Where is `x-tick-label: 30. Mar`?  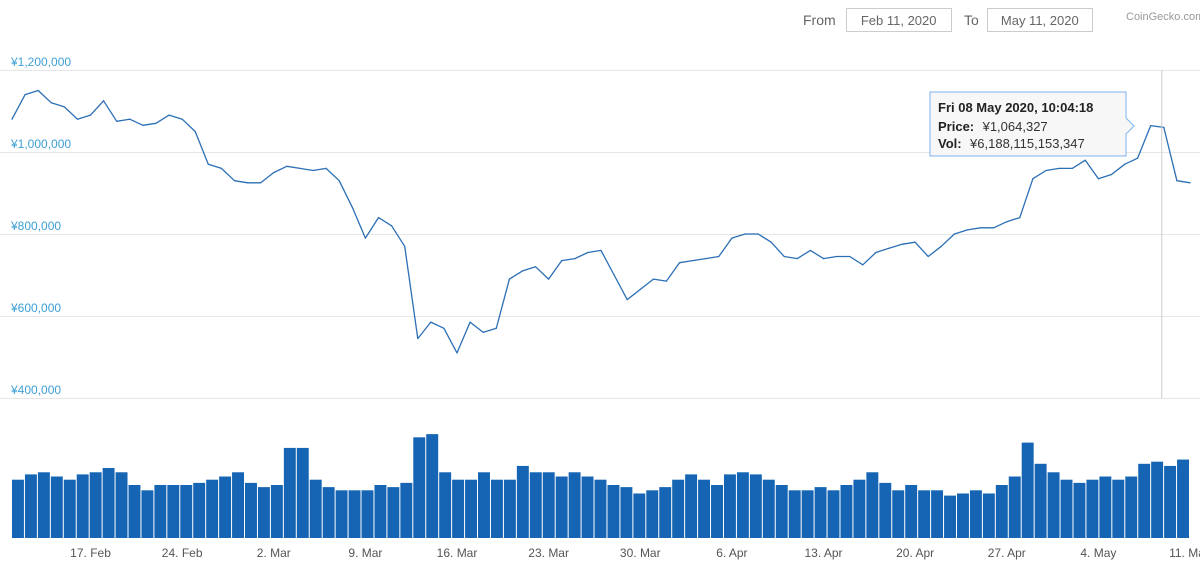 x-tick-label: 30. Mar is located at coordinates (640, 553).